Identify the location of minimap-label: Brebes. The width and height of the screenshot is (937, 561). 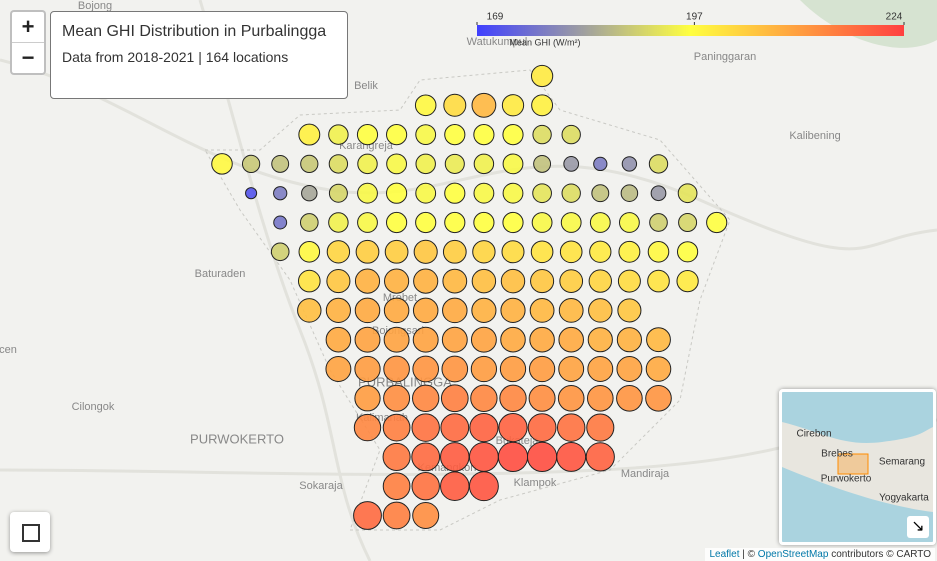
(837, 454).